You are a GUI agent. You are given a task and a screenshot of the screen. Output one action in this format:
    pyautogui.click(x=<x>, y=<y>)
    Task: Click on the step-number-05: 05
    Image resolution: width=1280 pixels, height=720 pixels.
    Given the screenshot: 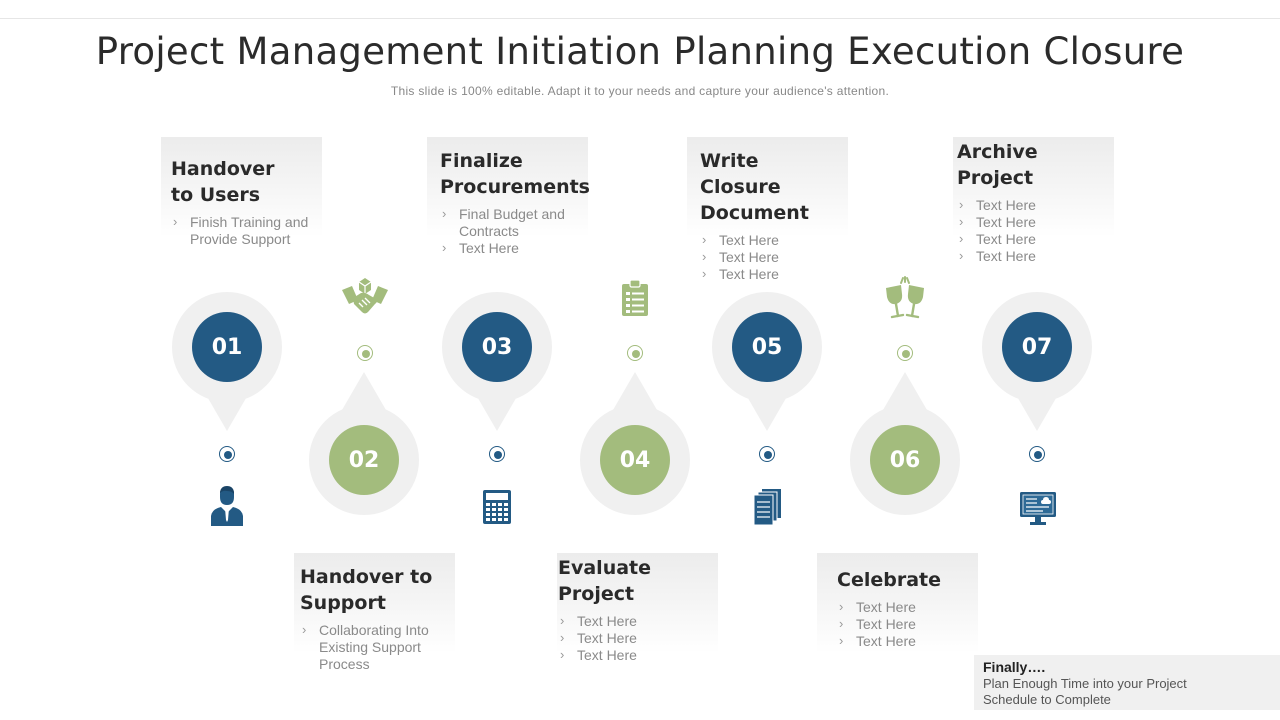 What is the action you would take?
    pyautogui.click(x=767, y=347)
    